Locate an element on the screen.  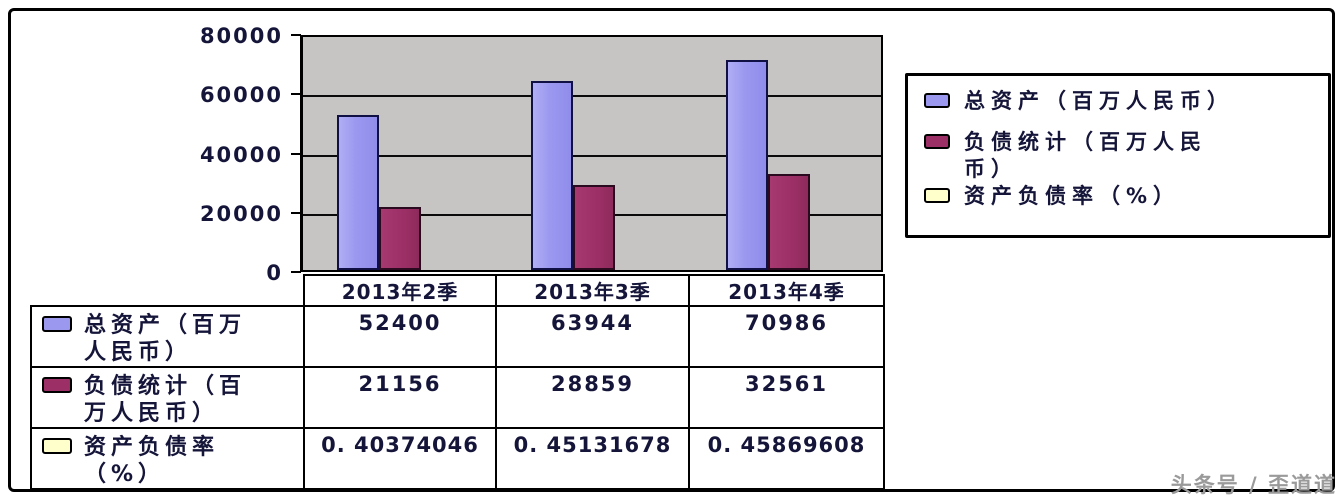
legend-item-debt-ratio: 资产负债率（%） is located at coordinates (1120, 196).